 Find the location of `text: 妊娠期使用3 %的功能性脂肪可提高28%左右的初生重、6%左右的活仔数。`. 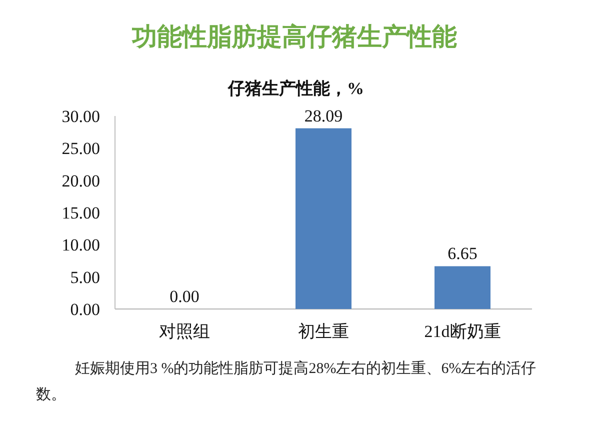

text: 妊娠期使用3 %的功能性脂肪可提高28%左右的初生重、6%左右的活仔数。 is located at coordinates (287, 382).